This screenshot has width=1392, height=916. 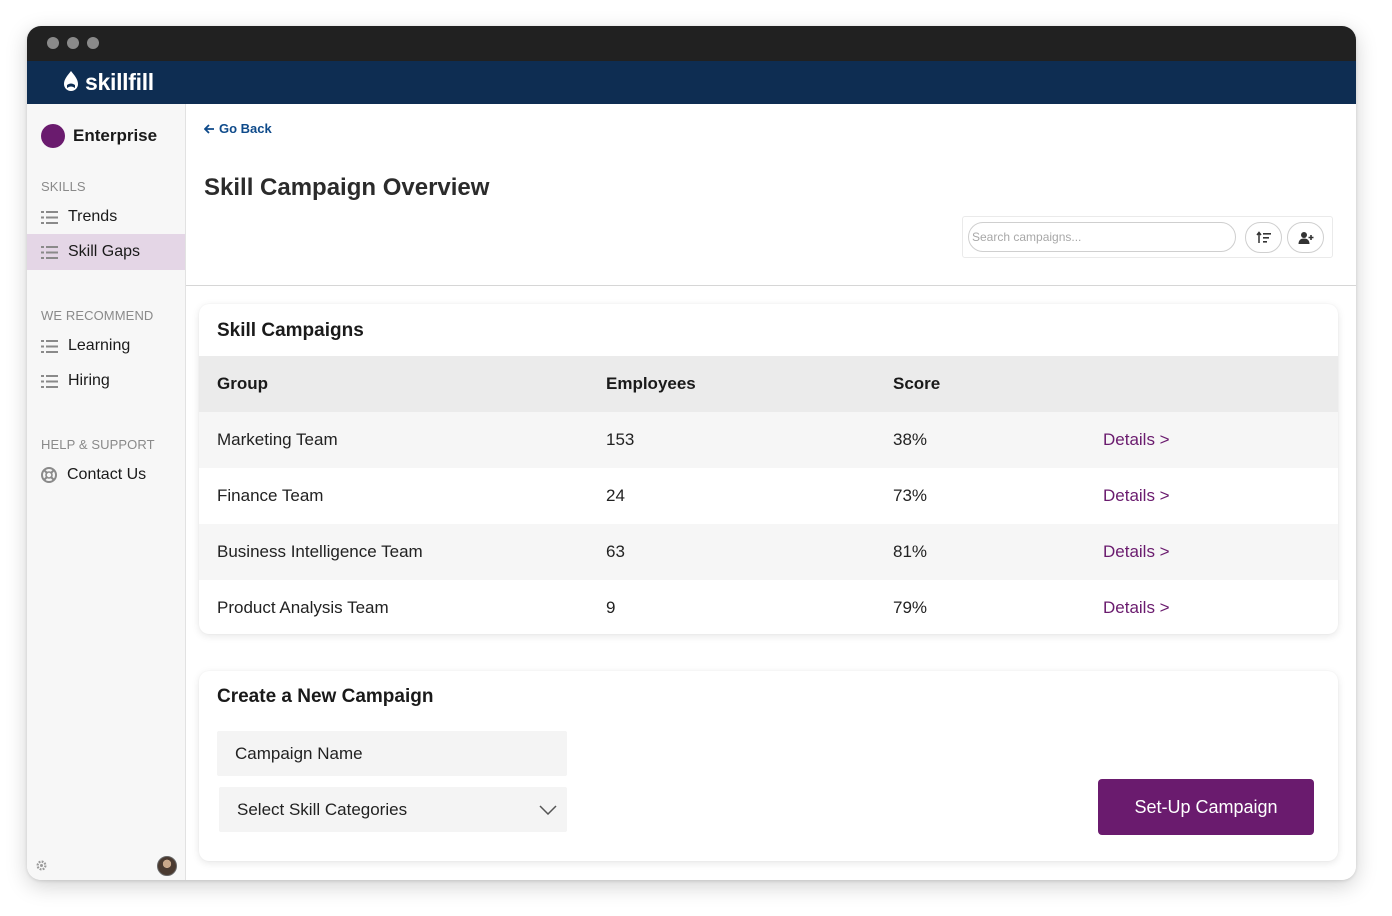 What do you see at coordinates (119, 81) in the screenshot?
I see `brand-name: skillfill` at bounding box center [119, 81].